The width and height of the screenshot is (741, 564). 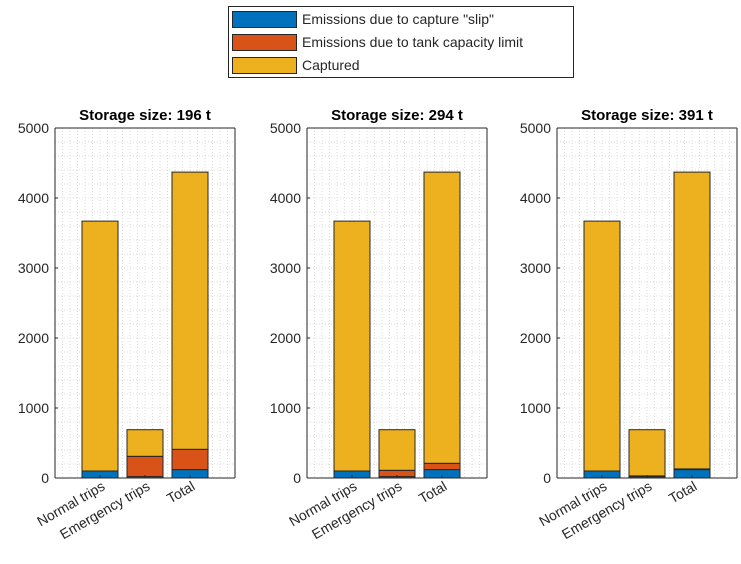 What do you see at coordinates (264, 42) in the screenshot?
I see `legend-swatch-tank-limit` at bounding box center [264, 42].